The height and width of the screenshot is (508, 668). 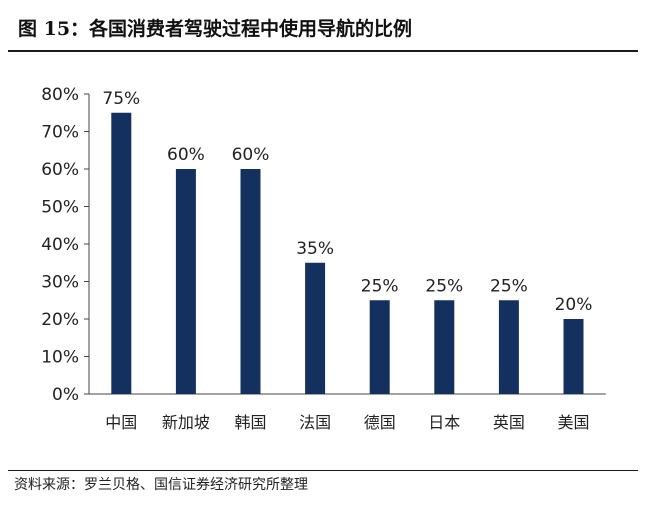 I want to click on y-tick-label: 70%, so click(x=60, y=133).